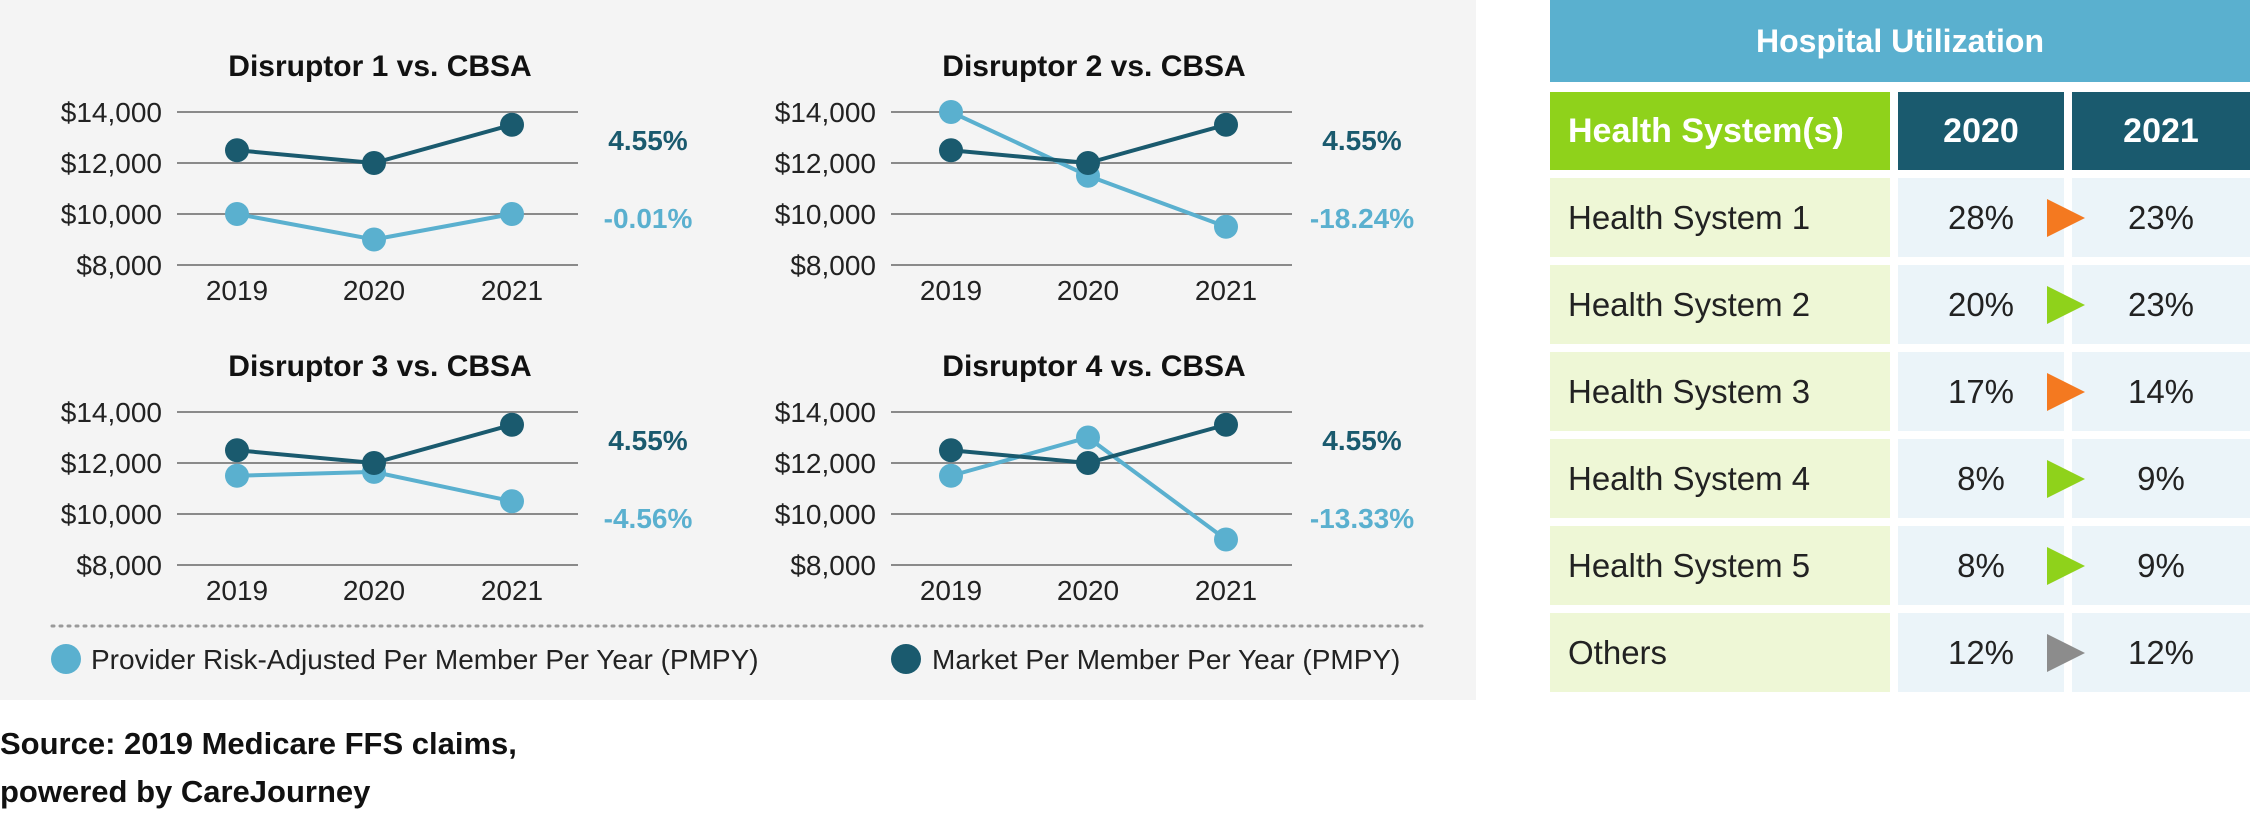 The height and width of the screenshot is (828, 2250). Describe the element at coordinates (2161, 391) in the screenshot. I see `value-2021: 14%` at that location.